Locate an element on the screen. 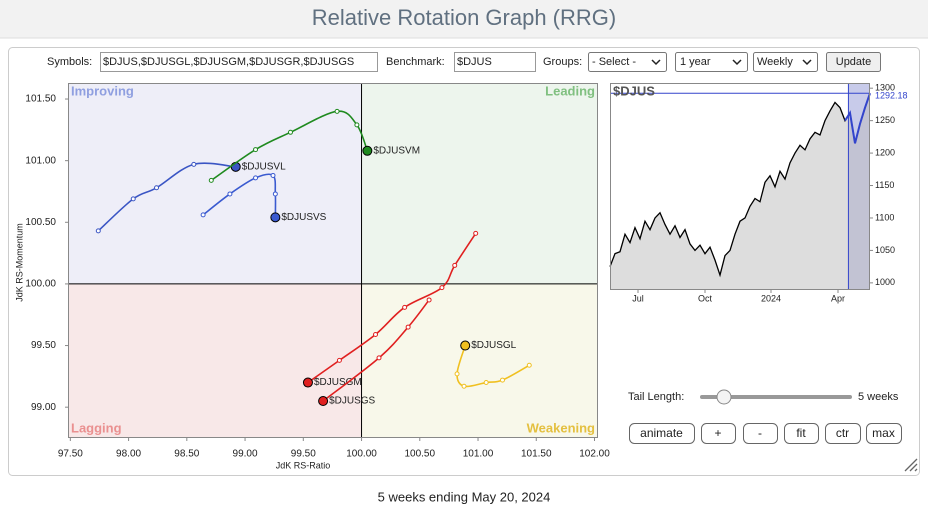 The image size is (928, 508). x-tick-label: 99.50 is located at coordinates (303, 454).